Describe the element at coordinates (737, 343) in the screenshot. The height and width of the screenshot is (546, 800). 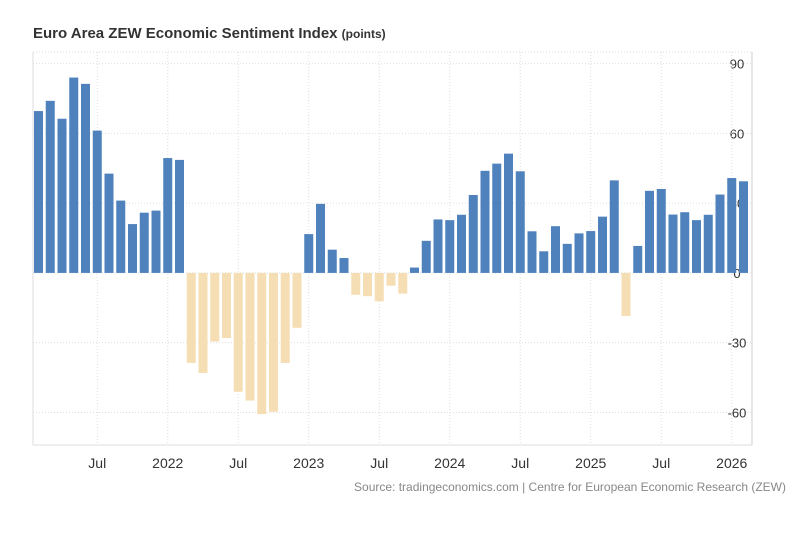
I see `y-tick-label: -30` at that location.